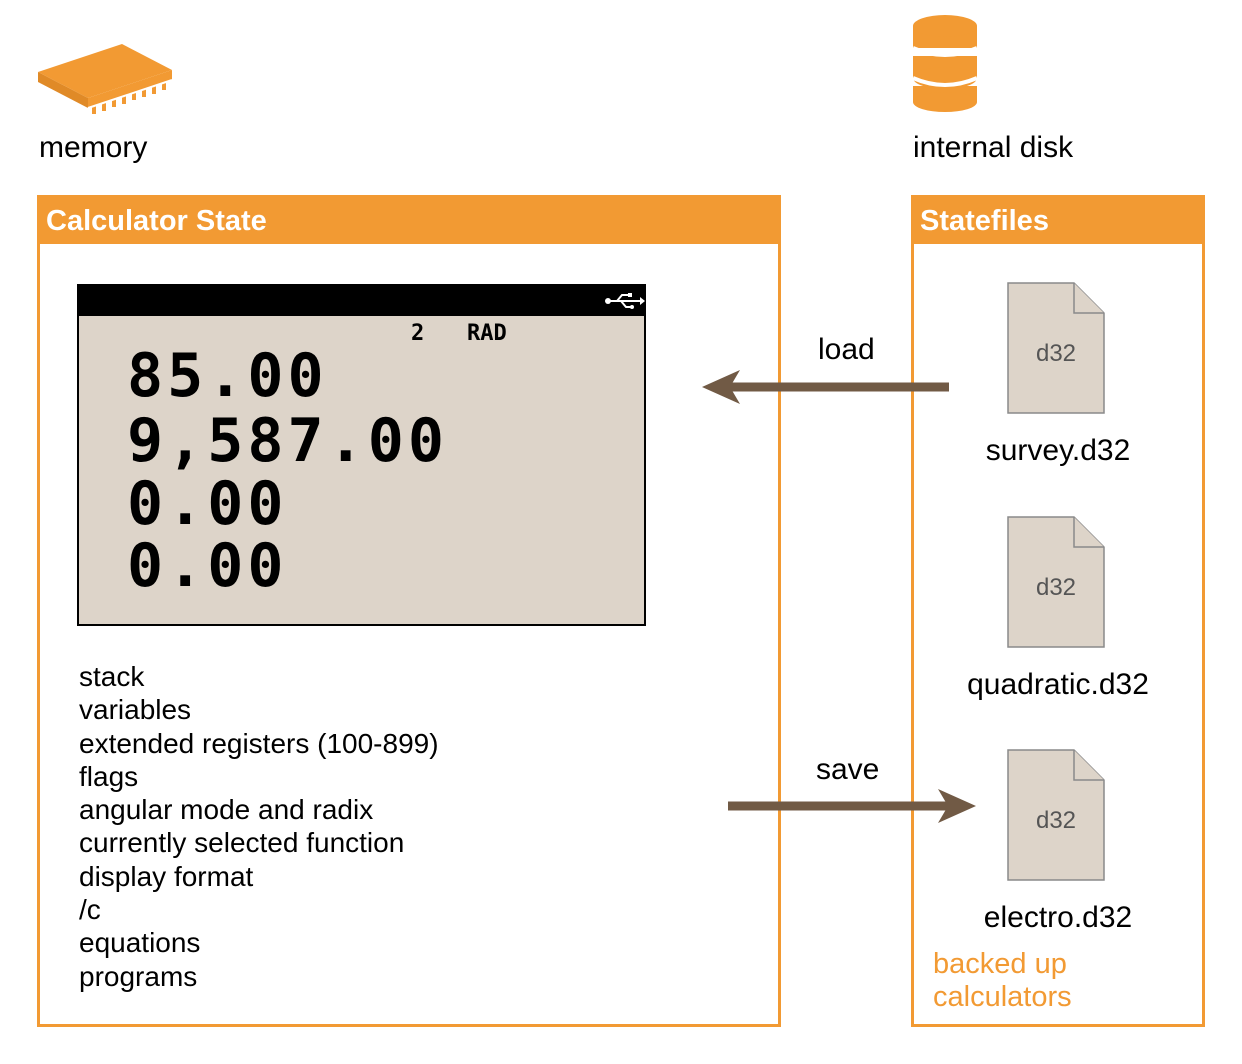 This screenshot has height=1064, width=1242. I want to click on backup-note-line: backed up, so click(1000, 964).